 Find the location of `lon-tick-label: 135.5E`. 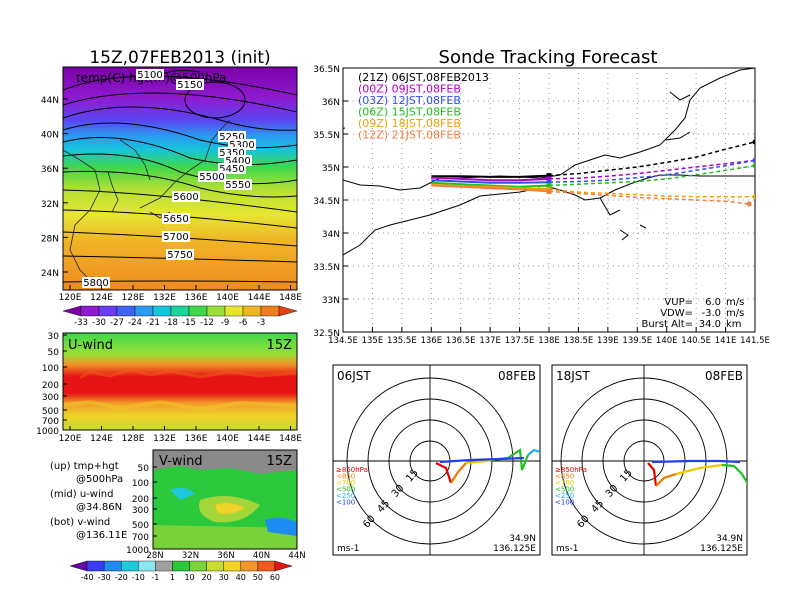

lon-tick-label: 135.5E is located at coordinates (402, 341).